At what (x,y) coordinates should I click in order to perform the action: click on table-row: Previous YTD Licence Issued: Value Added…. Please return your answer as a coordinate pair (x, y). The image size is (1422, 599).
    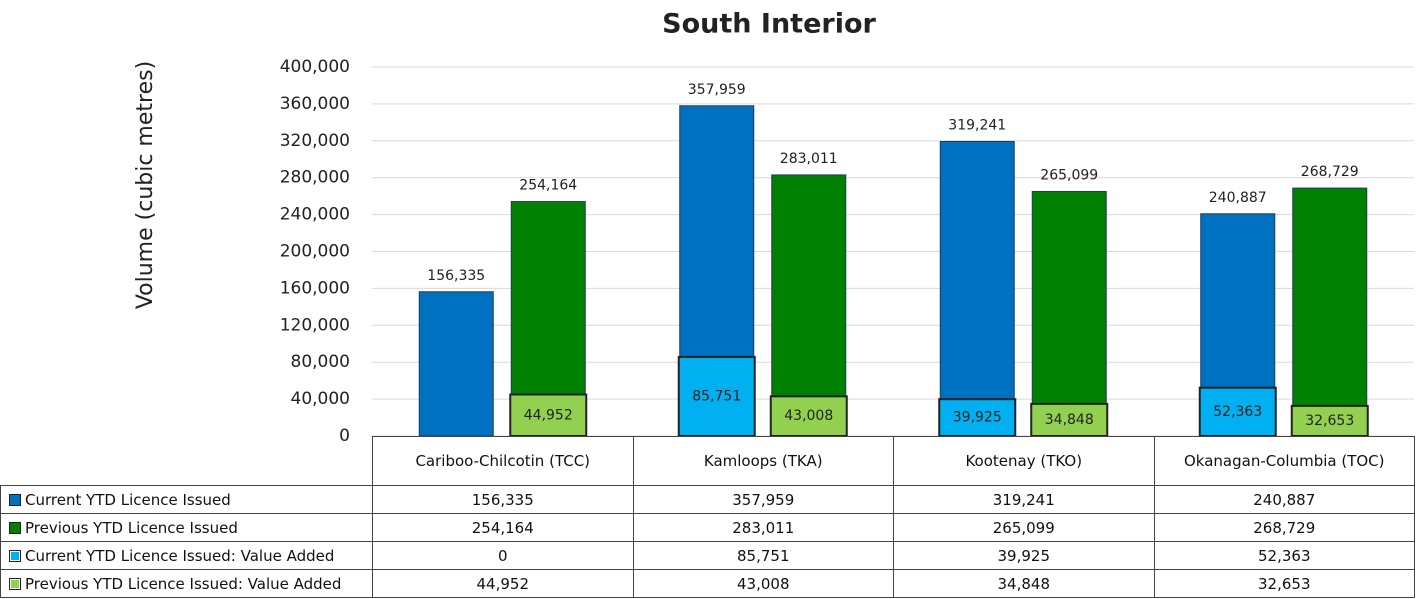
    Looking at the image, I should click on (707, 583).